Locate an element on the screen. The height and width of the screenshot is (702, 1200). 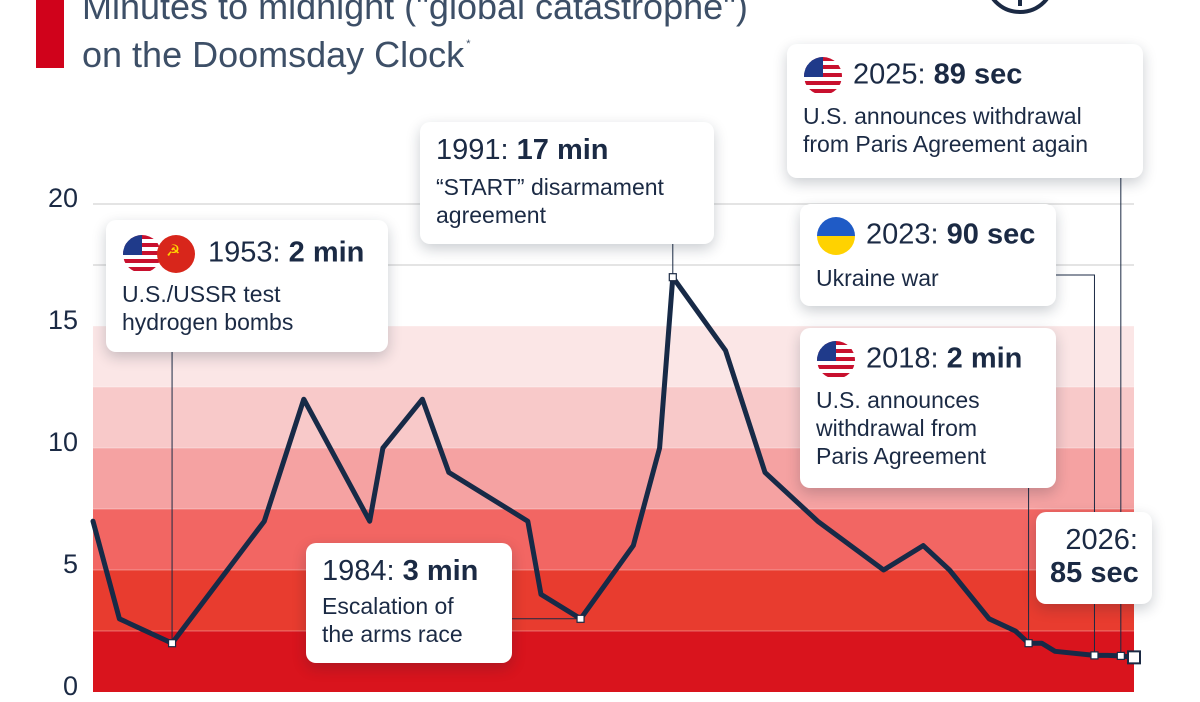
title-accent-bar is located at coordinates (50, 34).